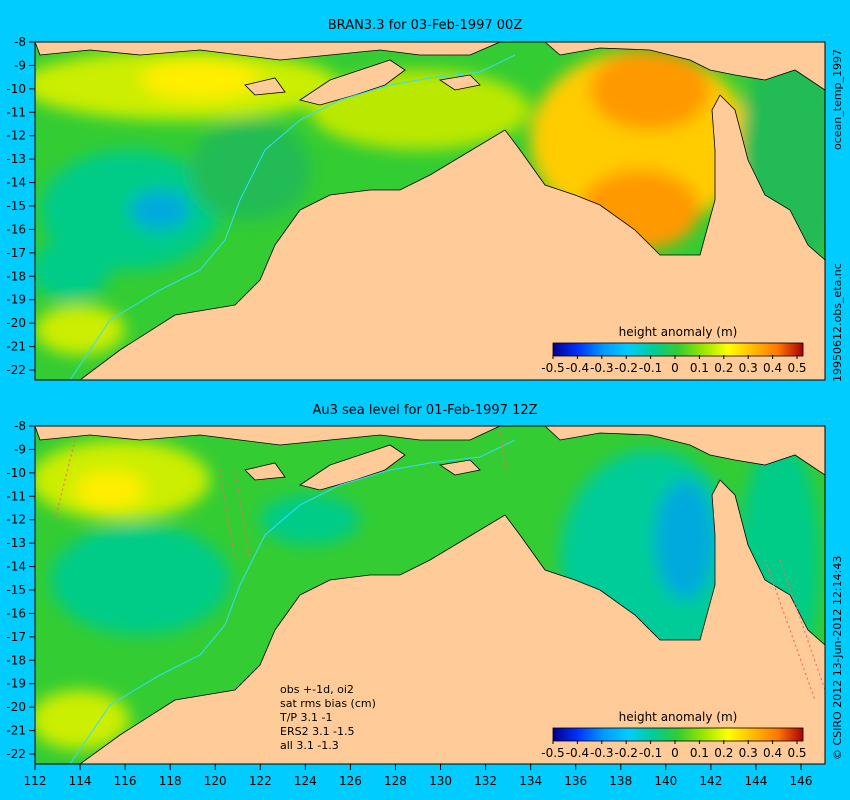 The width and height of the screenshot is (850, 800). What do you see at coordinates (665, 781) in the screenshot?
I see `bottom-x-tick-label: 140` at bounding box center [665, 781].